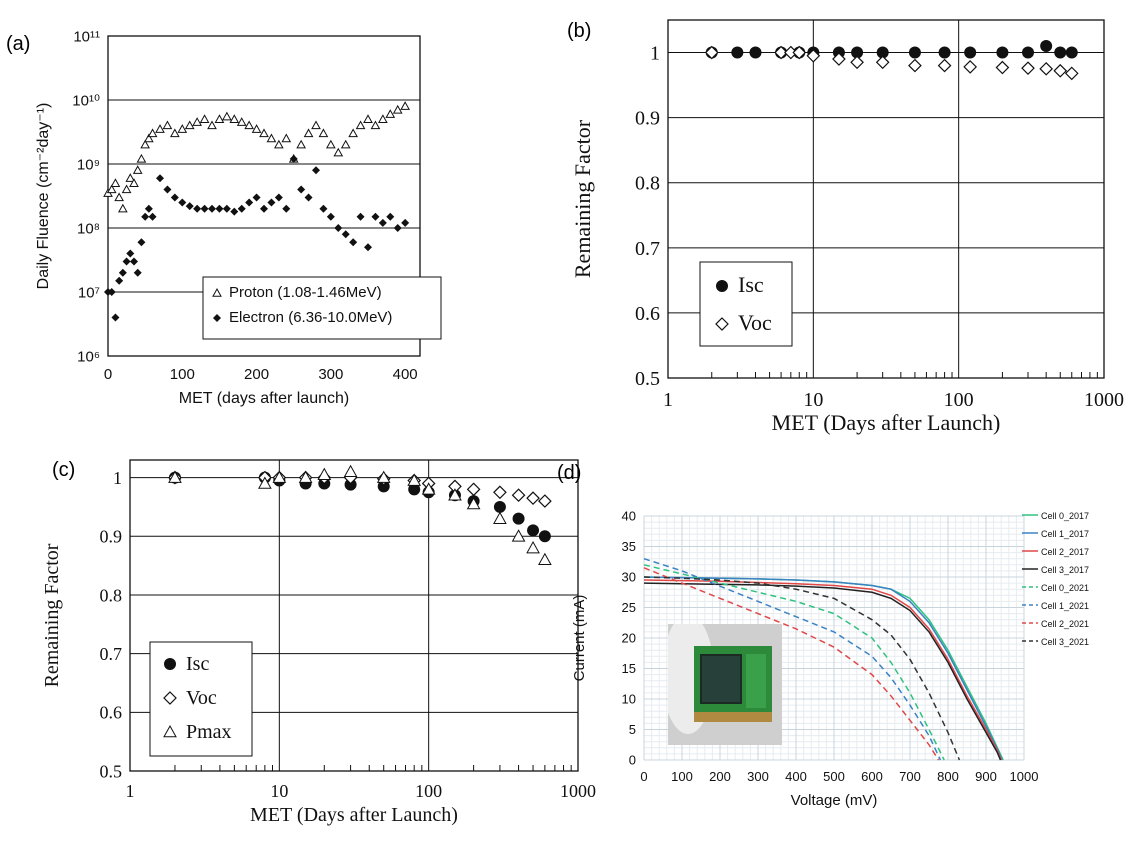  I want to click on x-tick-label: 400, so click(405, 374).